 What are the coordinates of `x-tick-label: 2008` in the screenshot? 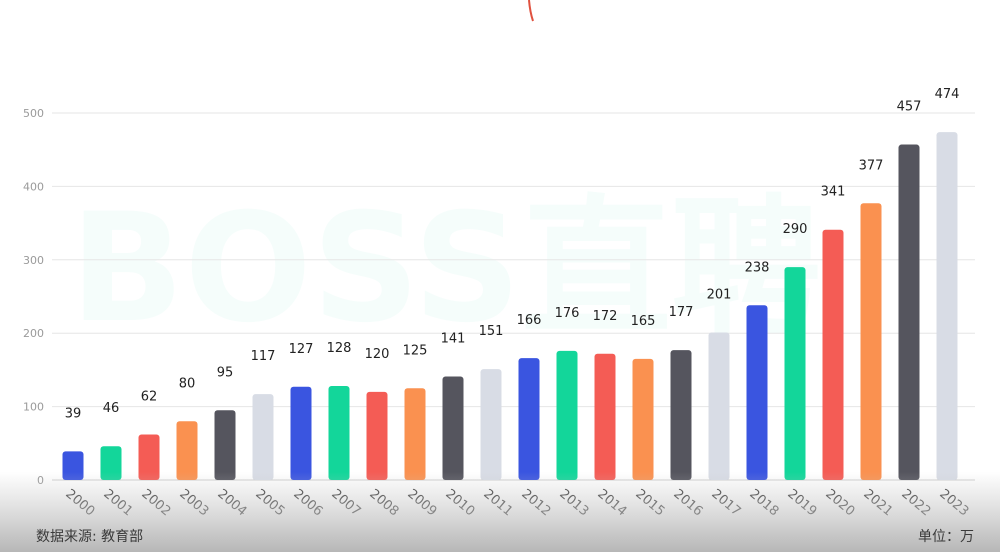 It's located at (383, 503).